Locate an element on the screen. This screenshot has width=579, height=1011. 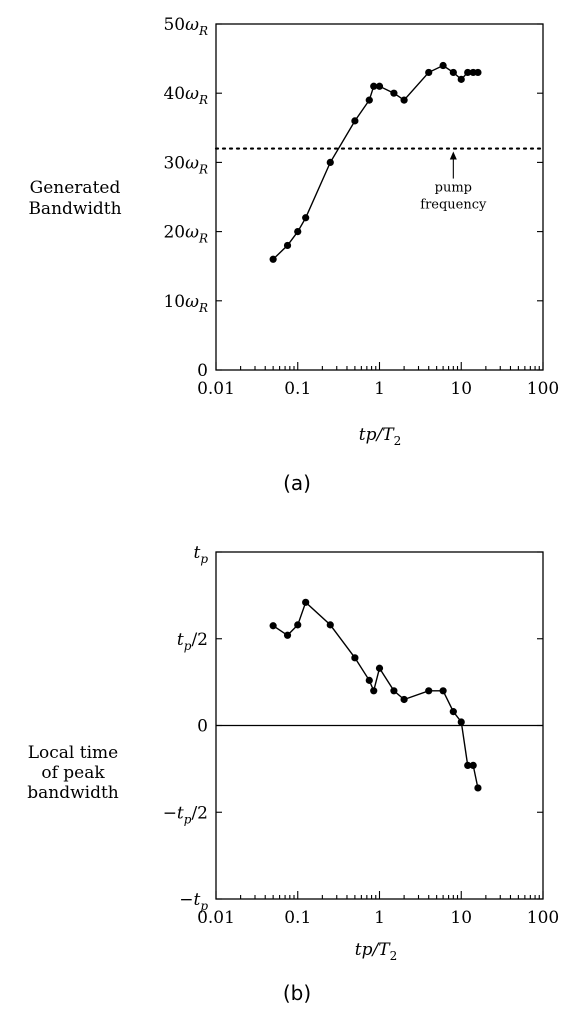
panel-b-ylabel-line-3: bandwidth is located at coordinates (73, 793).